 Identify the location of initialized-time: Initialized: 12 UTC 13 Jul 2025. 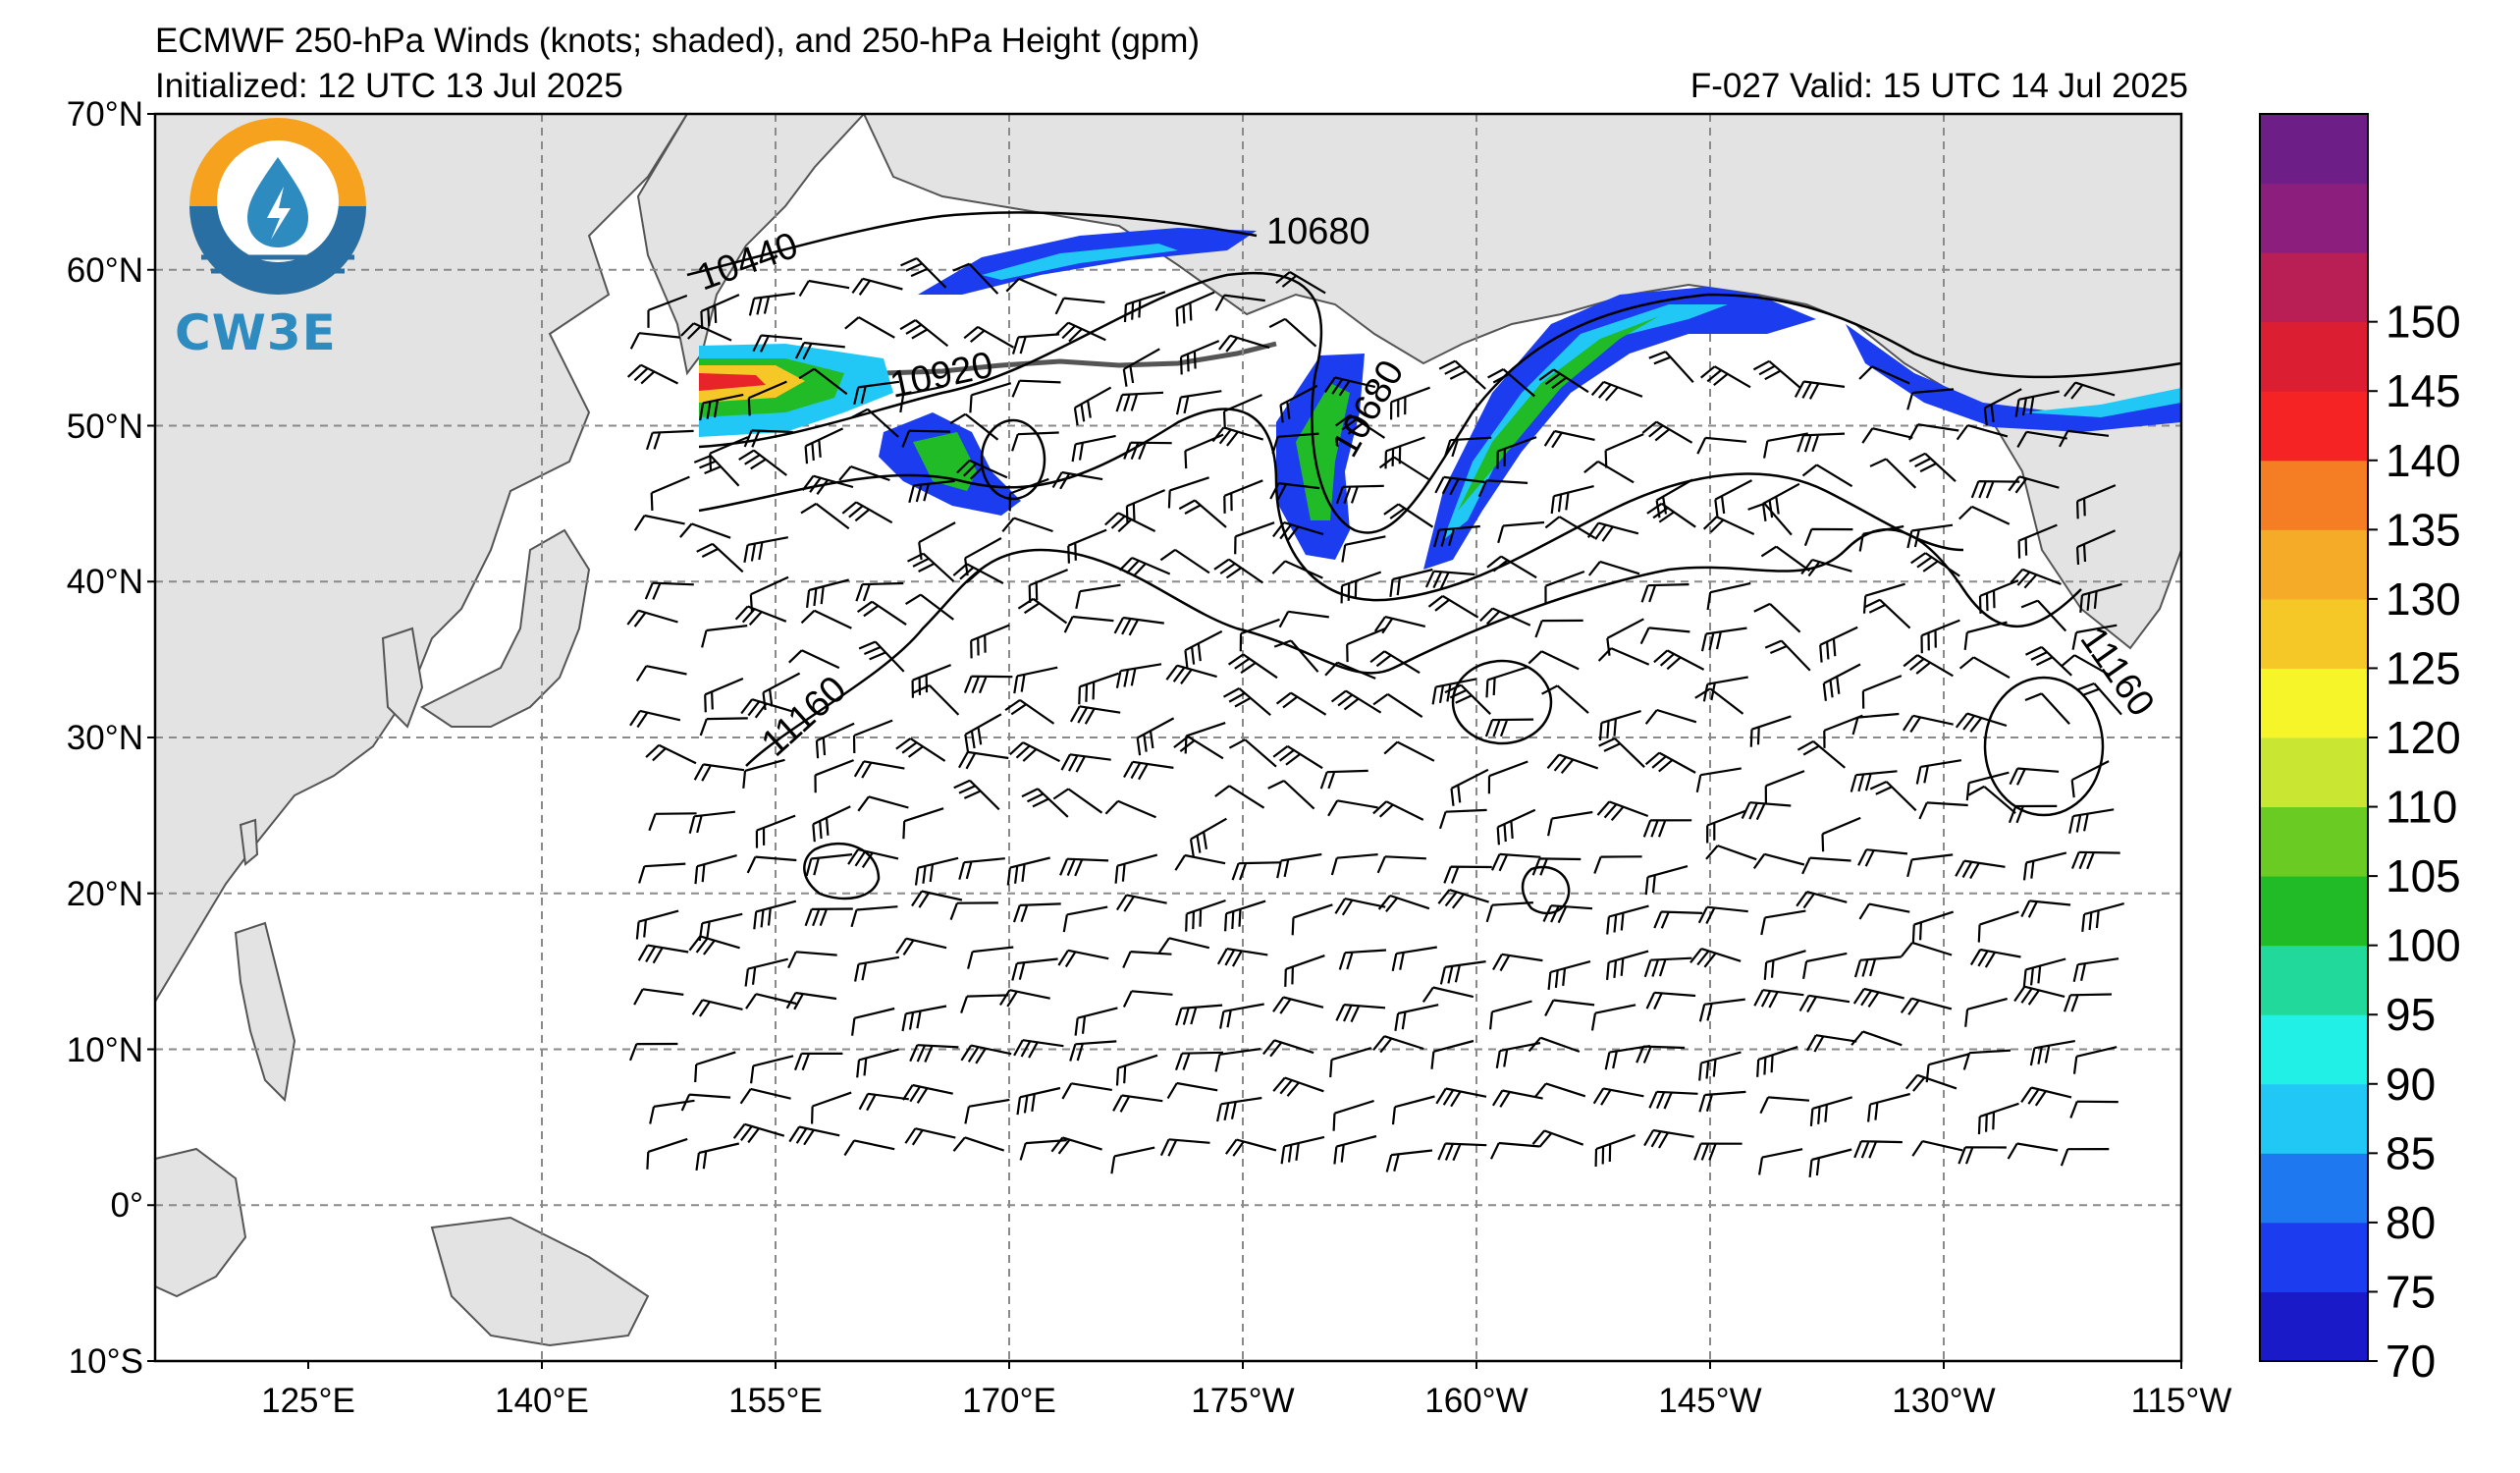
(389, 86).